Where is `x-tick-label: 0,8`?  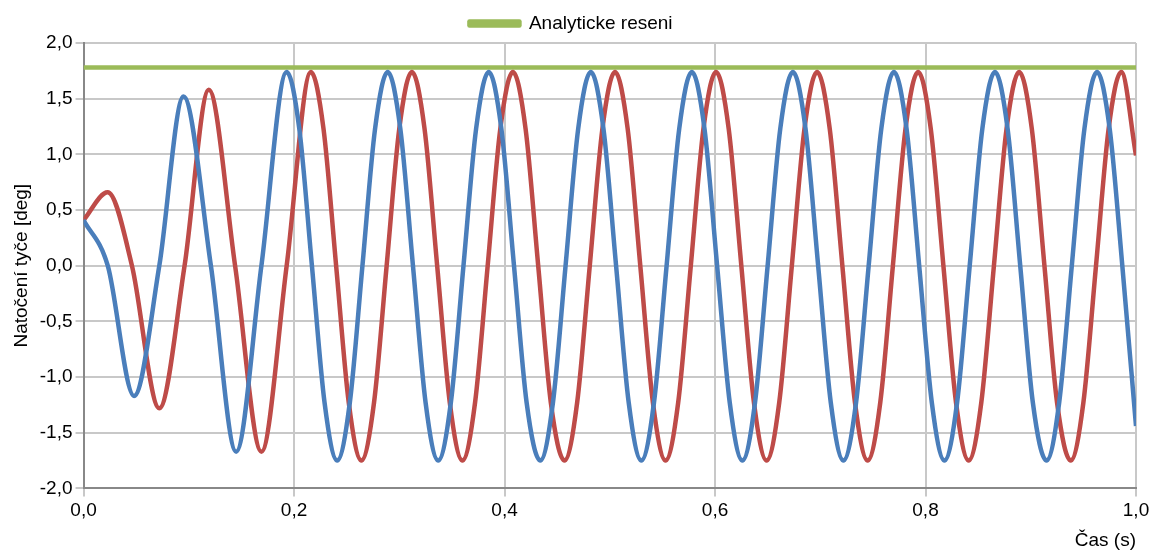
x-tick-label: 0,8 is located at coordinates (925, 510).